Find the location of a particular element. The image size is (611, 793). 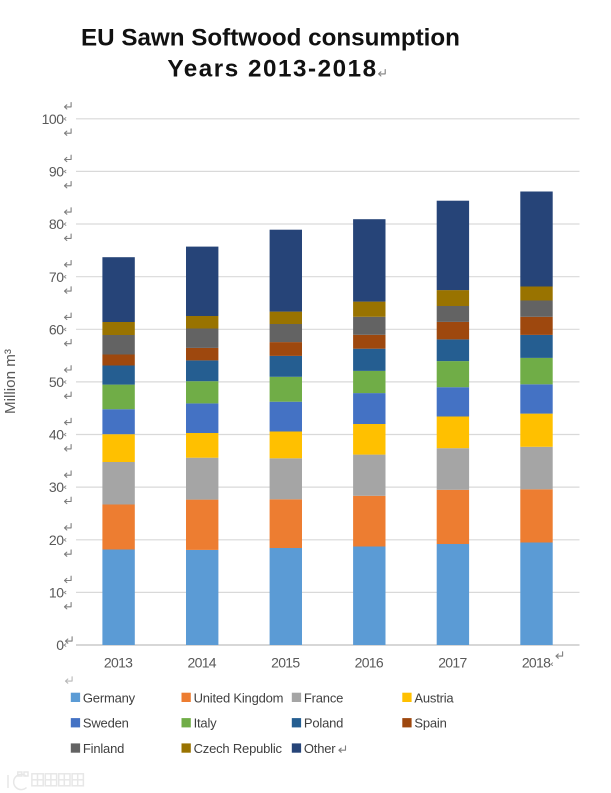

svg-text: Italy is located at coordinates (206, 723).